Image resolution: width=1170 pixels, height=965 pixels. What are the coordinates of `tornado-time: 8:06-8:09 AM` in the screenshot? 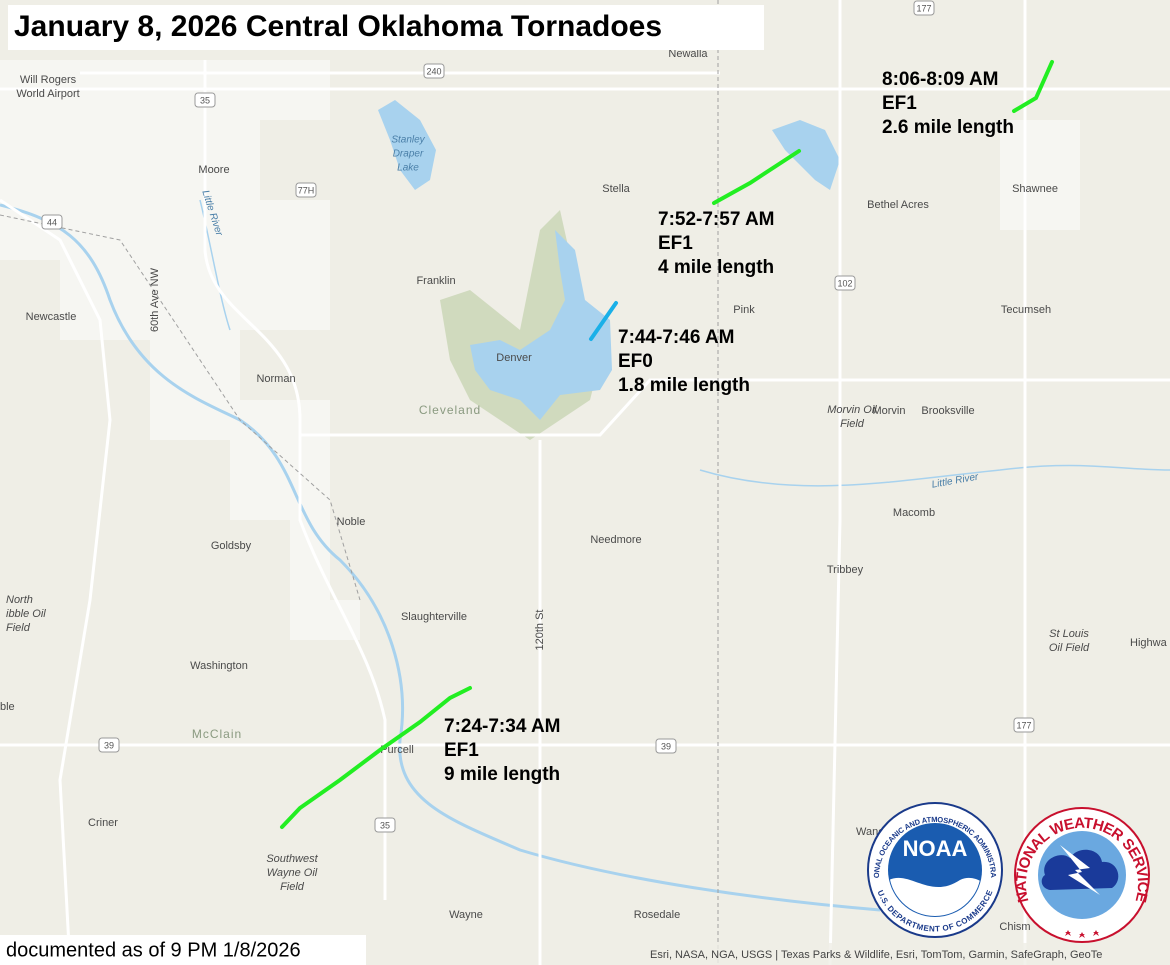 It's located at (940, 79).